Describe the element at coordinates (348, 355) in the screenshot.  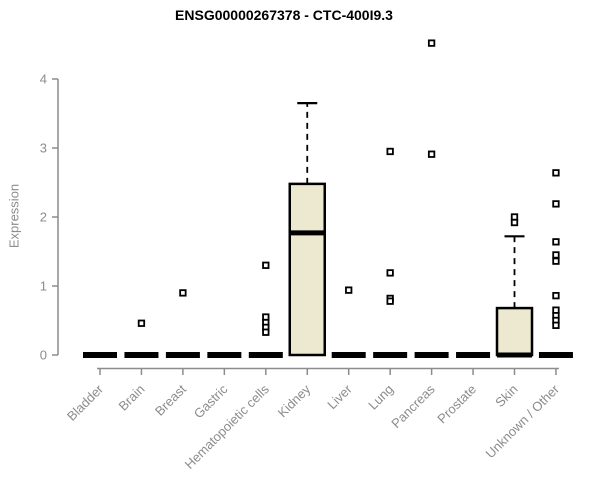
I see `box-liver` at that location.